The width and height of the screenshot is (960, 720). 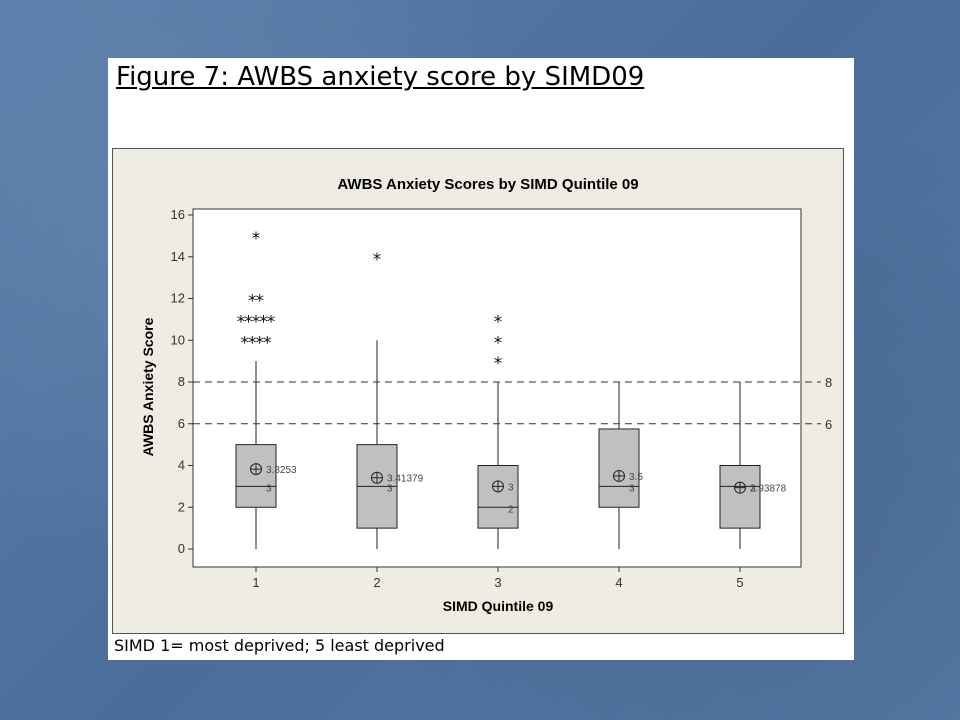 I want to click on y-tick-label: 0, so click(x=181, y=548).